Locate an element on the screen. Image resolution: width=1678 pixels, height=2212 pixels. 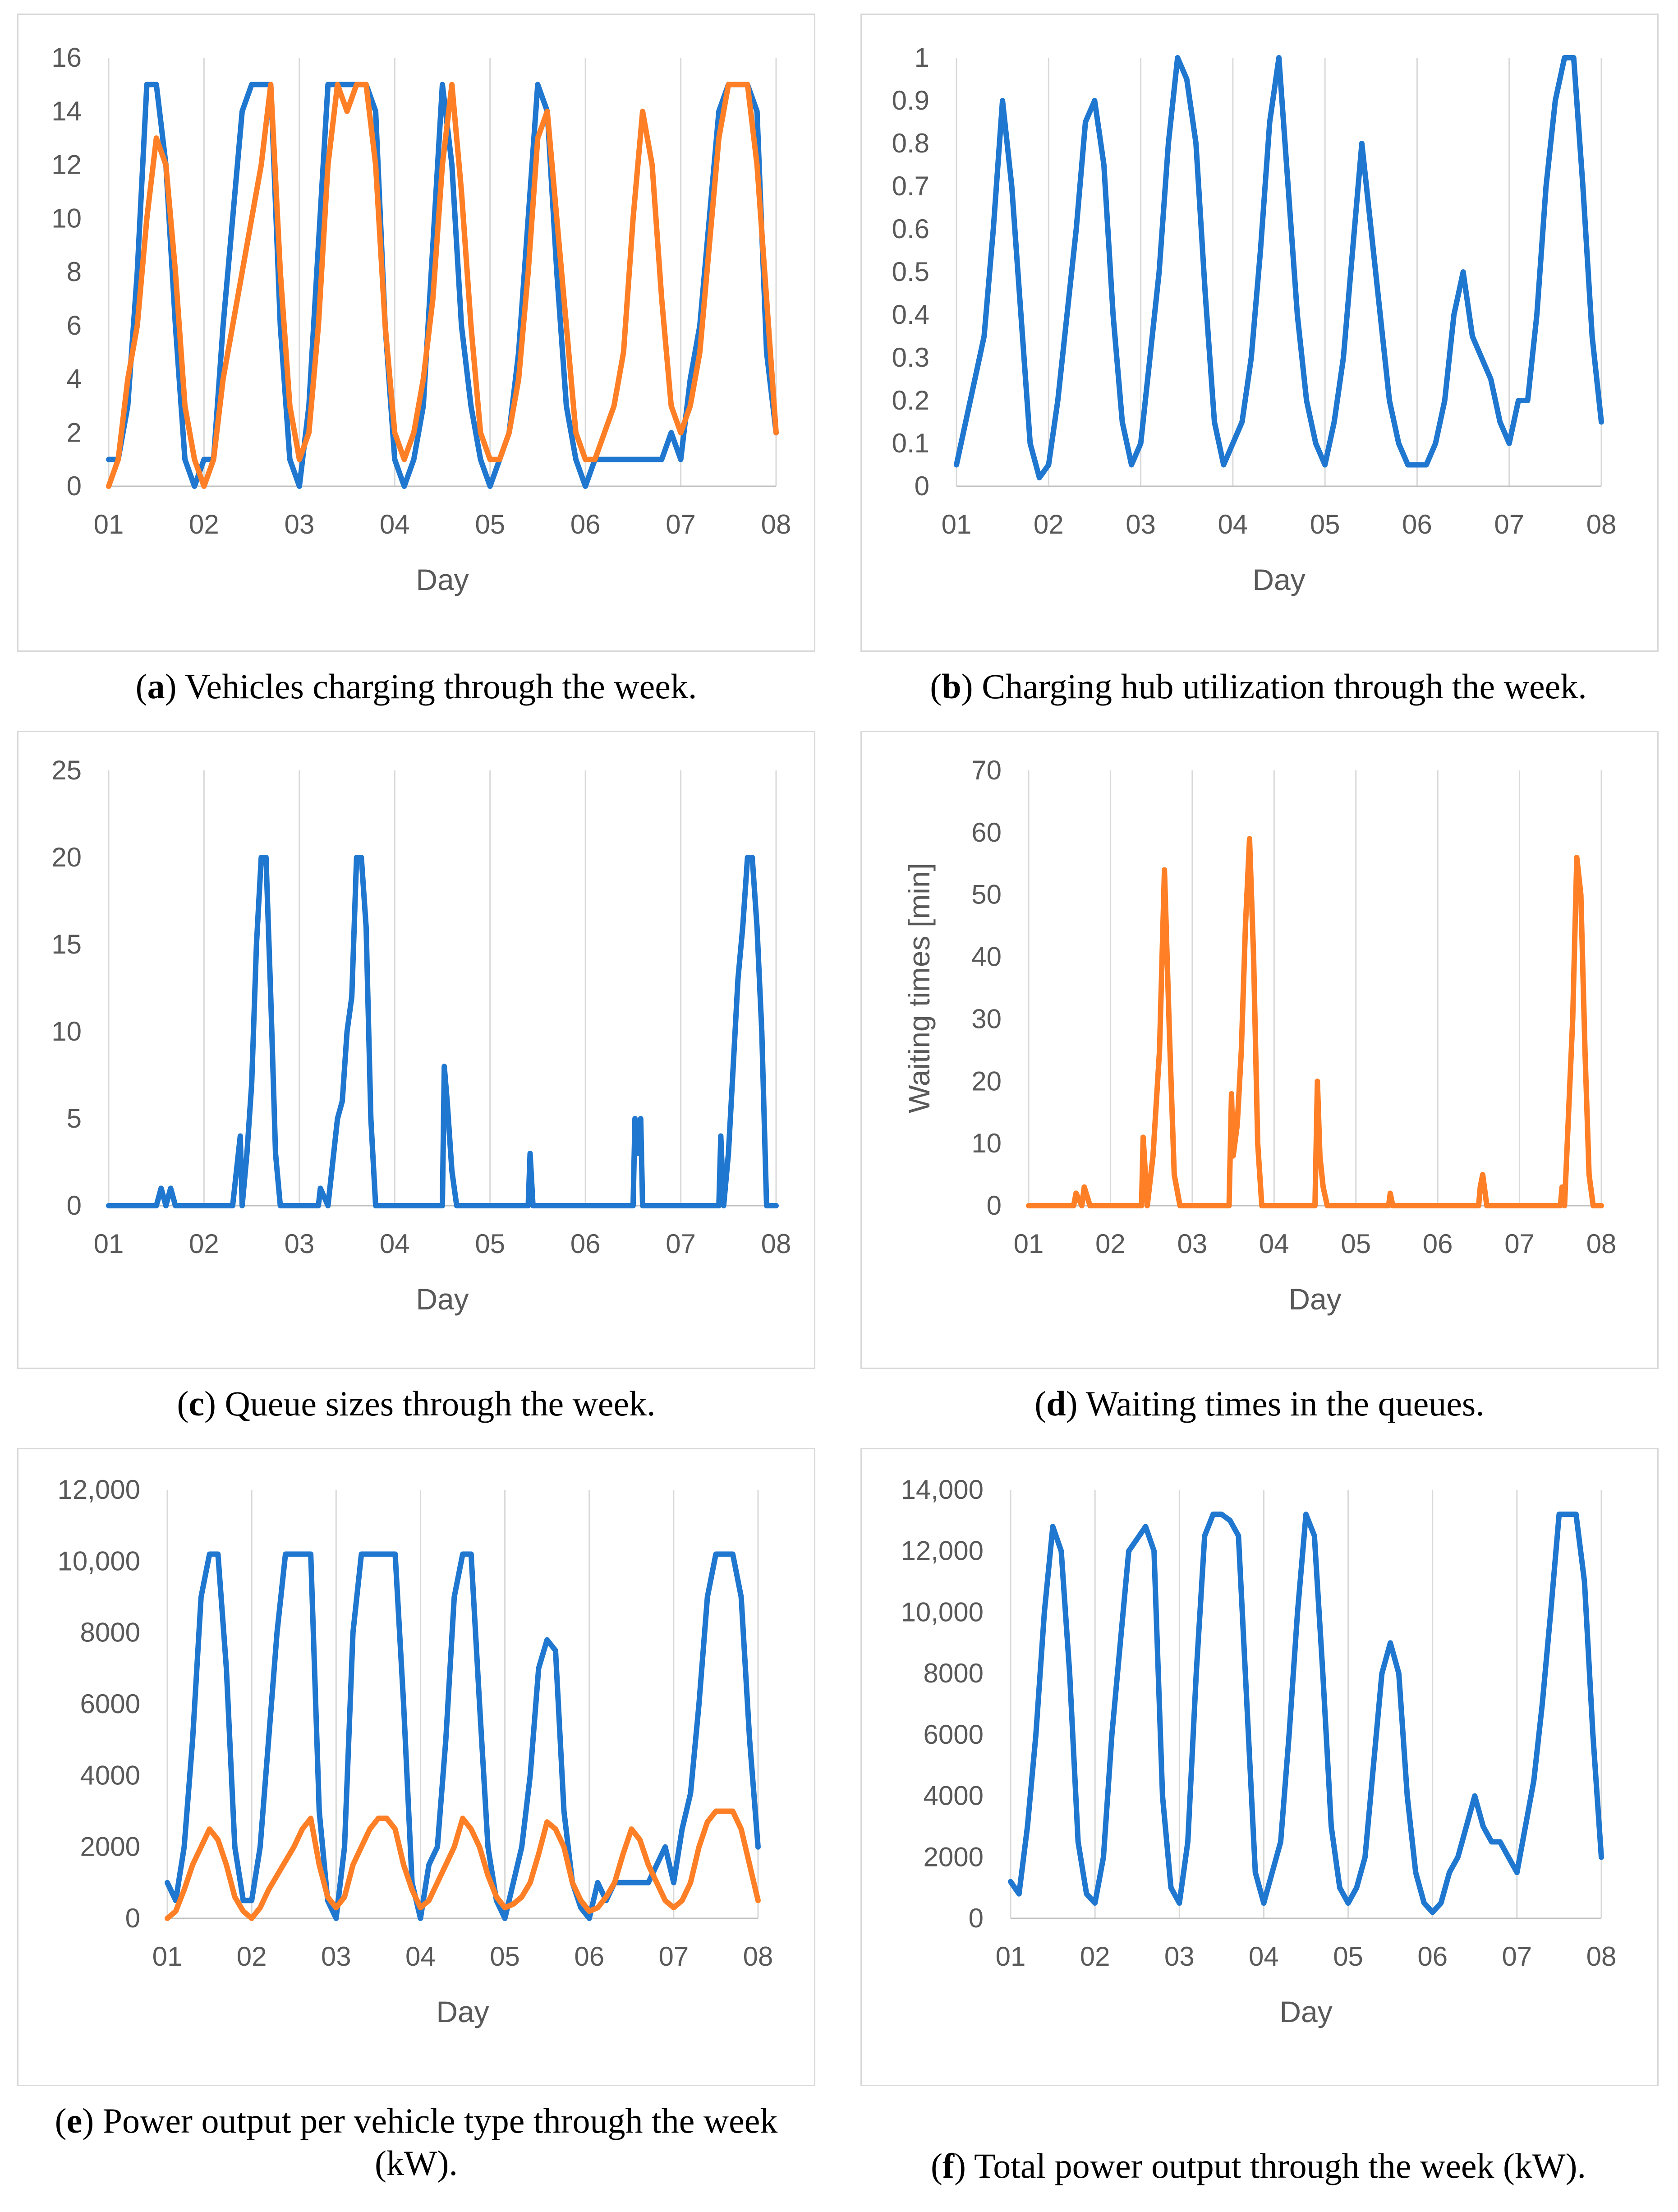
y-tick-label: 6 is located at coordinates (74, 325).